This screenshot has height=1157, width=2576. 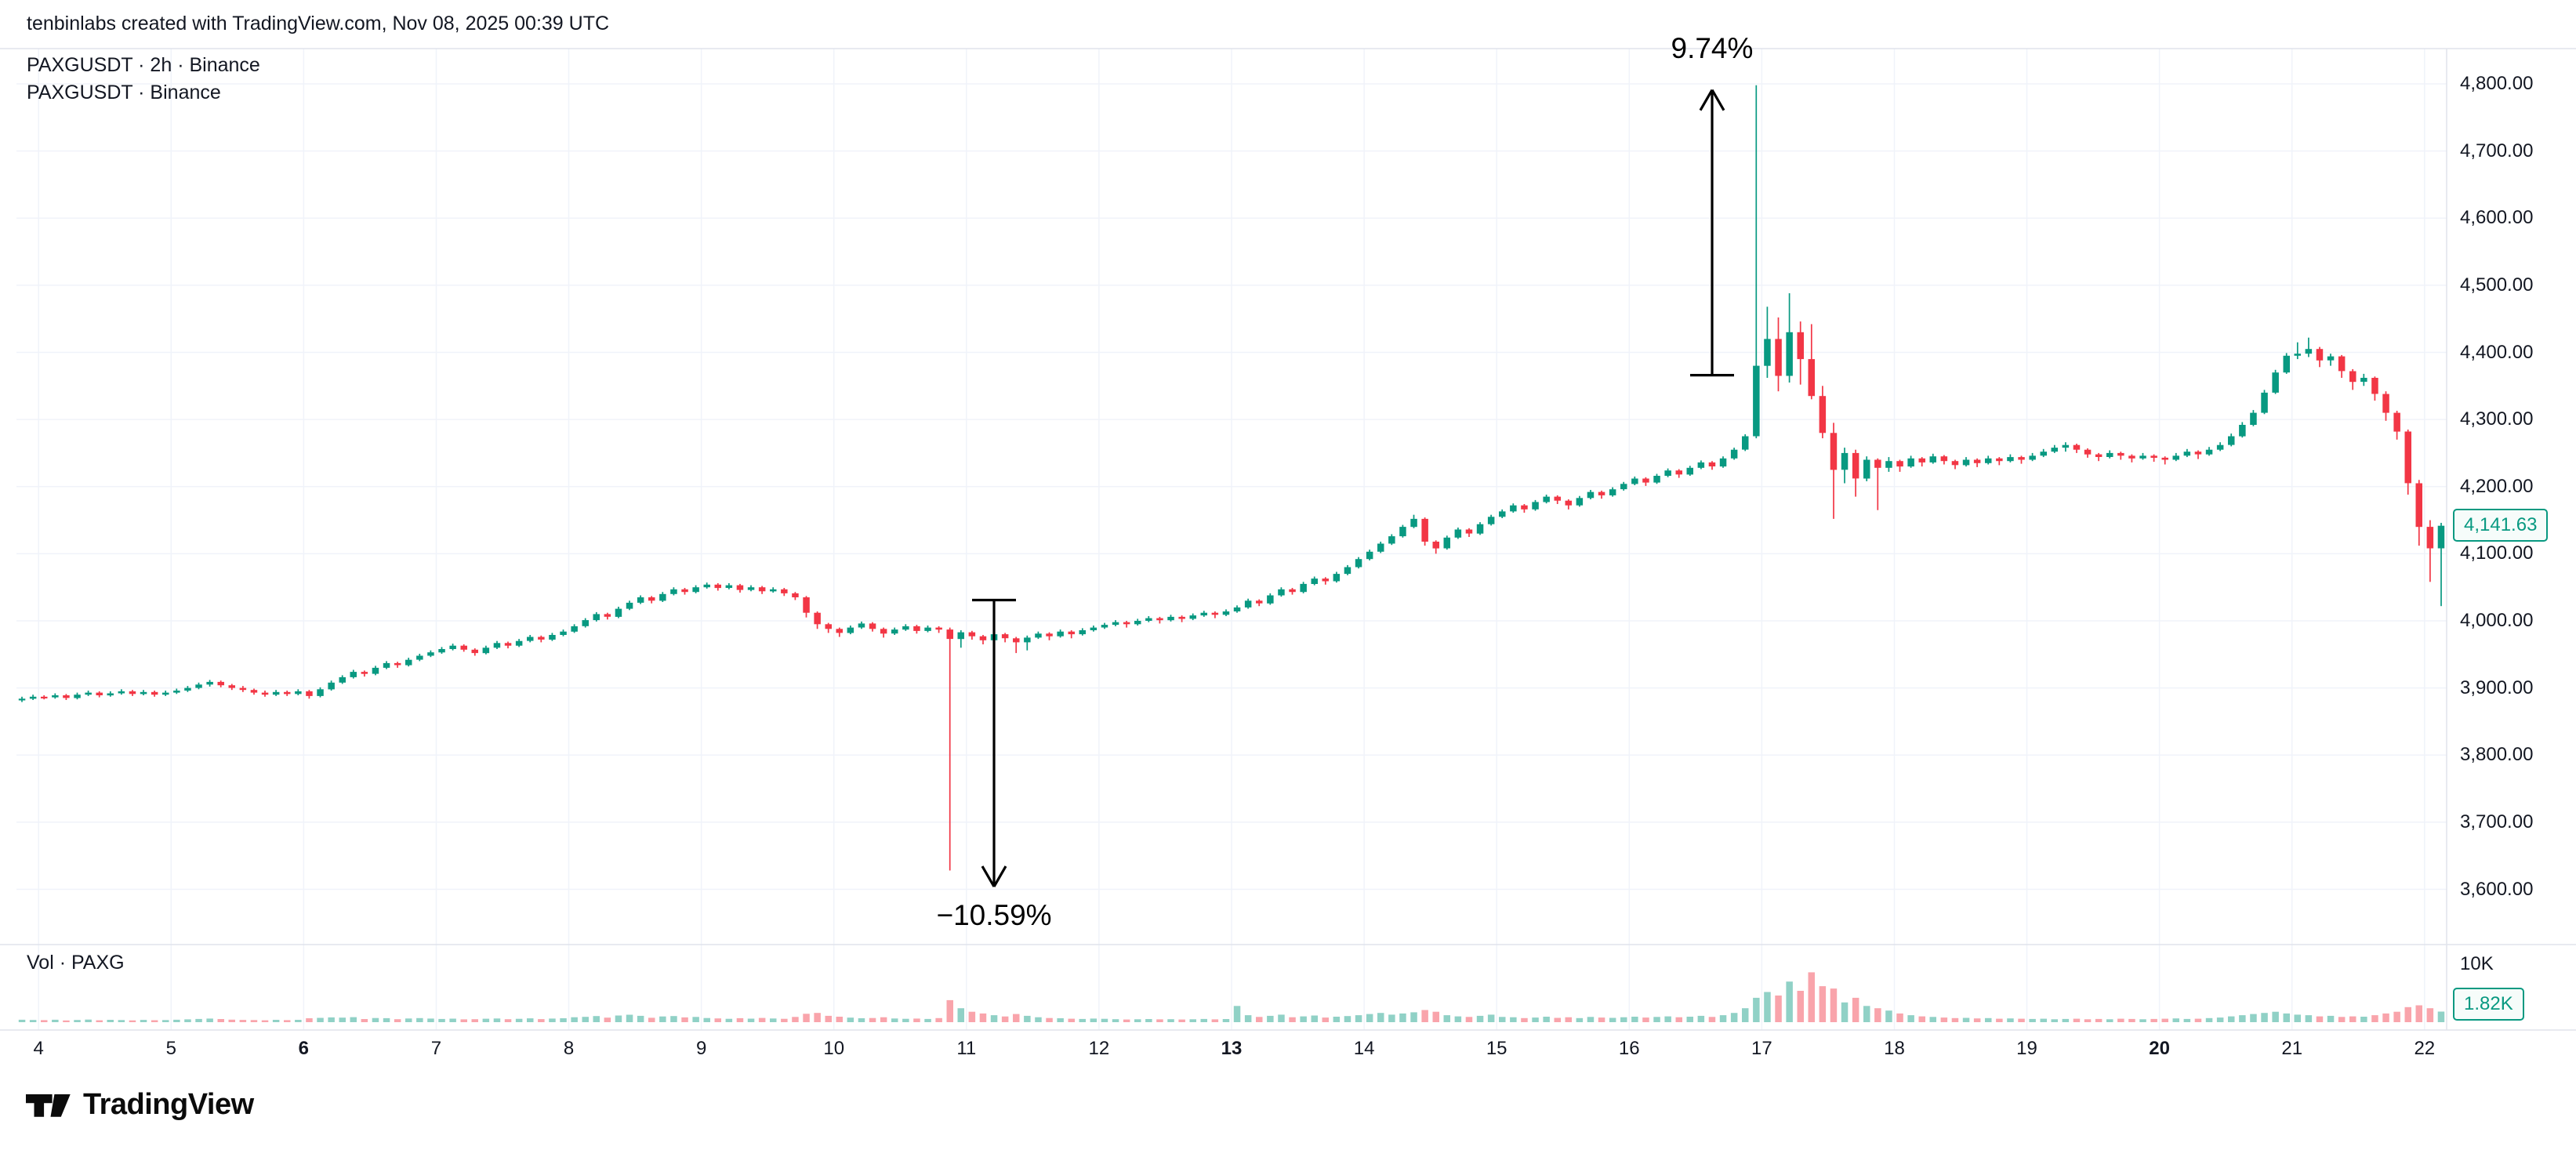 What do you see at coordinates (2501, 525) in the screenshot?
I see `last-price-badge: 4,141.63` at bounding box center [2501, 525].